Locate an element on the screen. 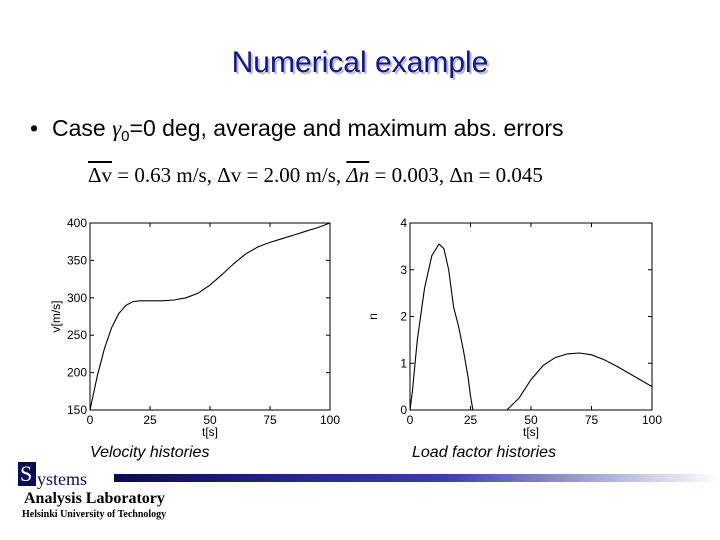  y-axis-label: n is located at coordinates (373, 316).